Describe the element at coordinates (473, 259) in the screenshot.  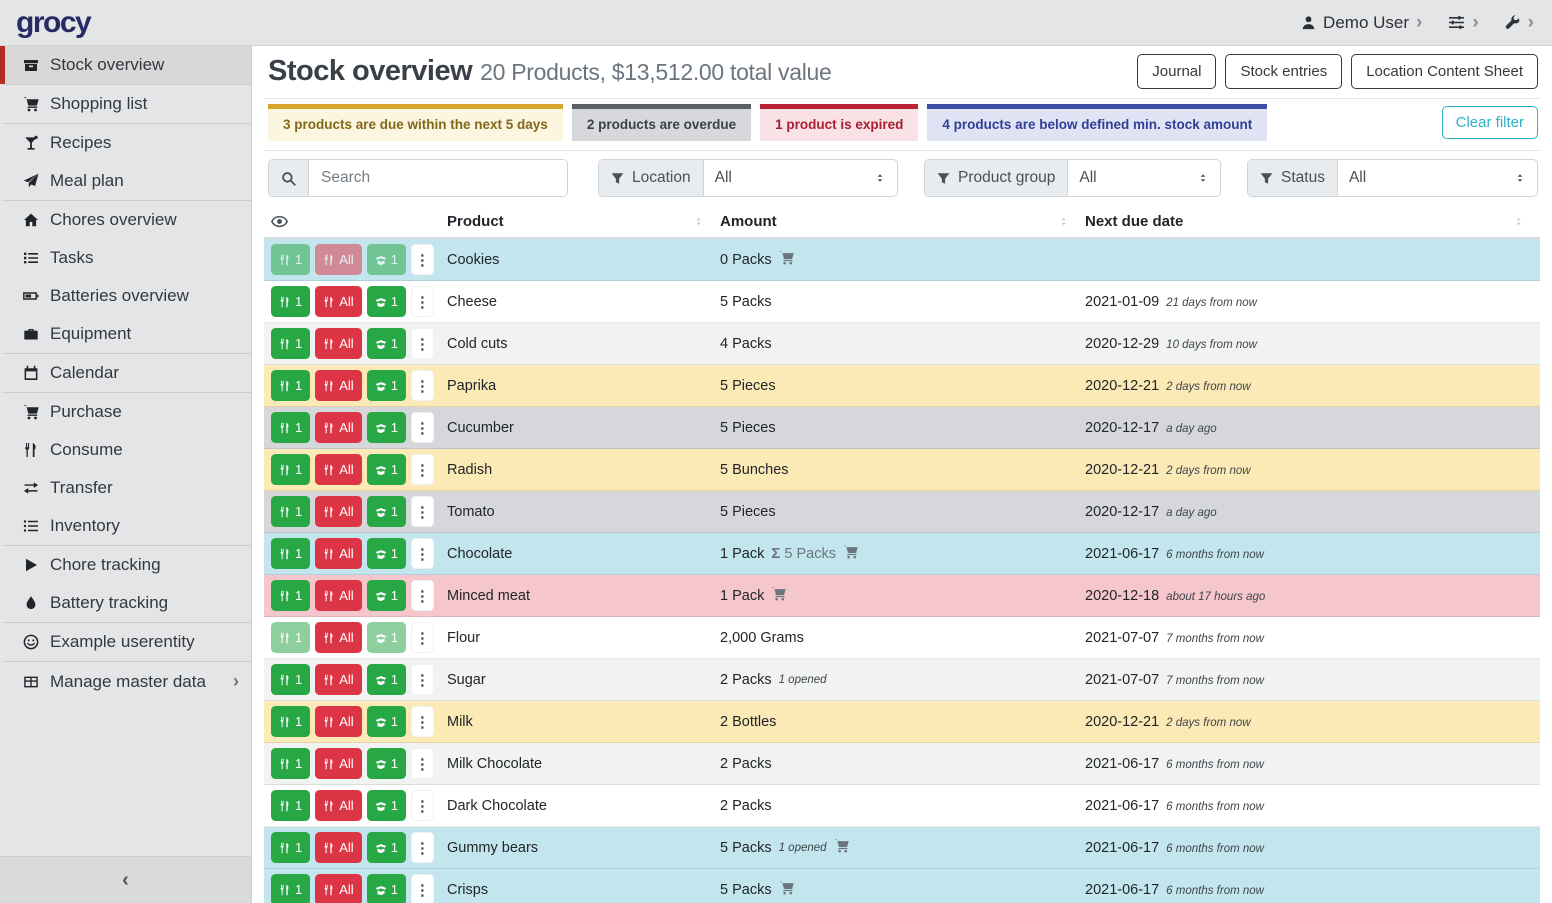
I see `product-name: Cookies` at that location.